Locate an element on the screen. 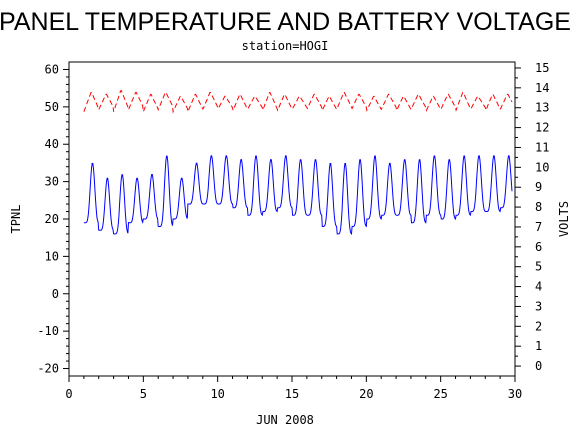 The width and height of the screenshot is (570, 430). x-axis-label: JUN 2008 is located at coordinates (285, 420).